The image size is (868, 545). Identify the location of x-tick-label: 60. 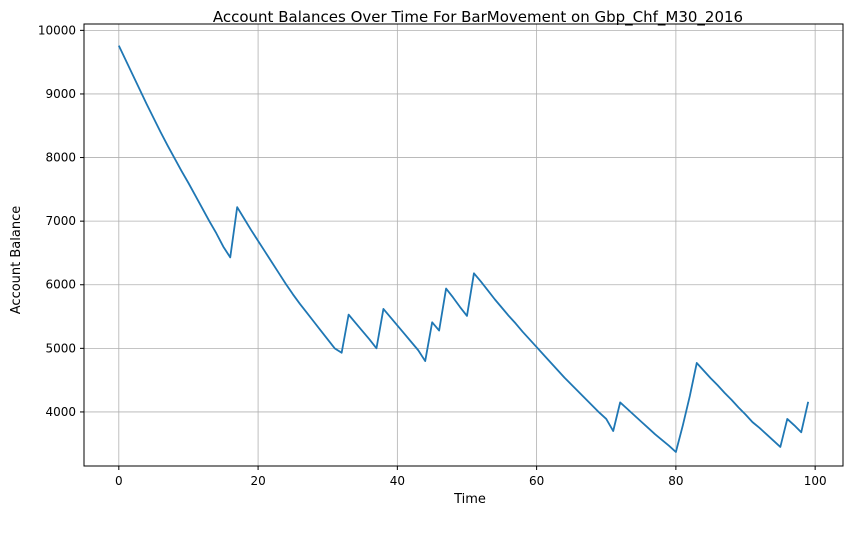
(536, 481).